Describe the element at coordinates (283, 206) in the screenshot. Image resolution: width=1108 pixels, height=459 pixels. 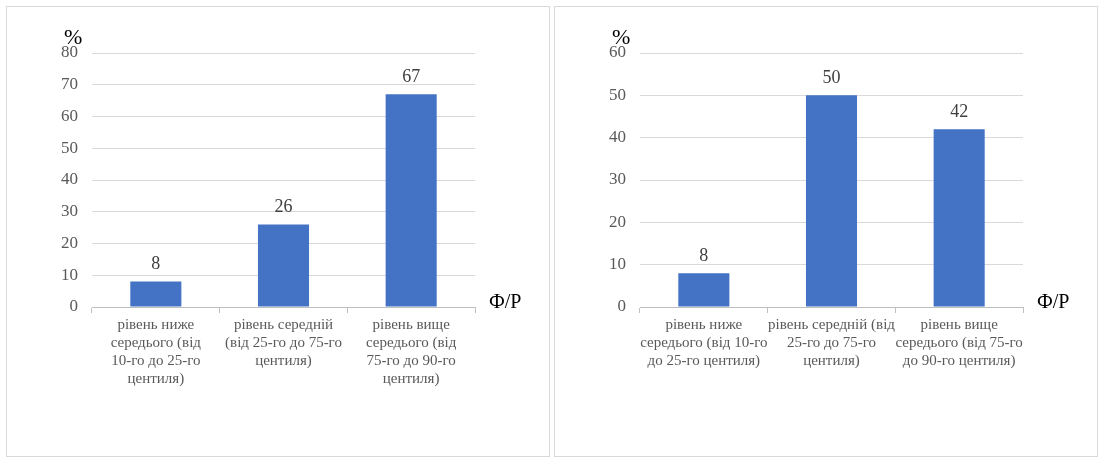
I see `data-label: 26` at that location.